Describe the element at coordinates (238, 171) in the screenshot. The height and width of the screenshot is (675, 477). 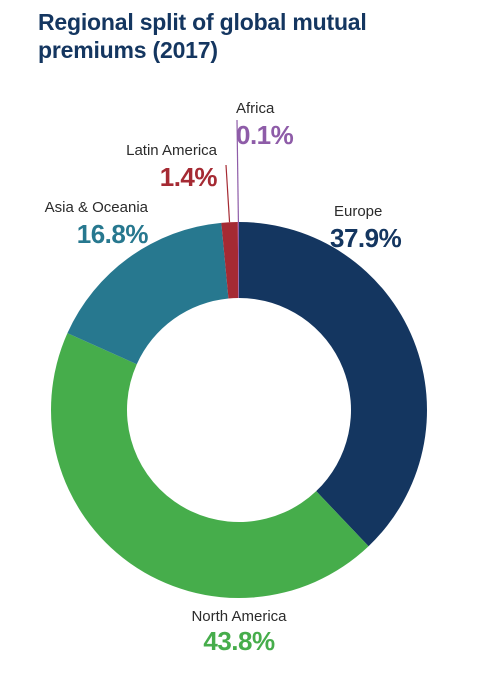
I see `leader-line-africa` at that location.